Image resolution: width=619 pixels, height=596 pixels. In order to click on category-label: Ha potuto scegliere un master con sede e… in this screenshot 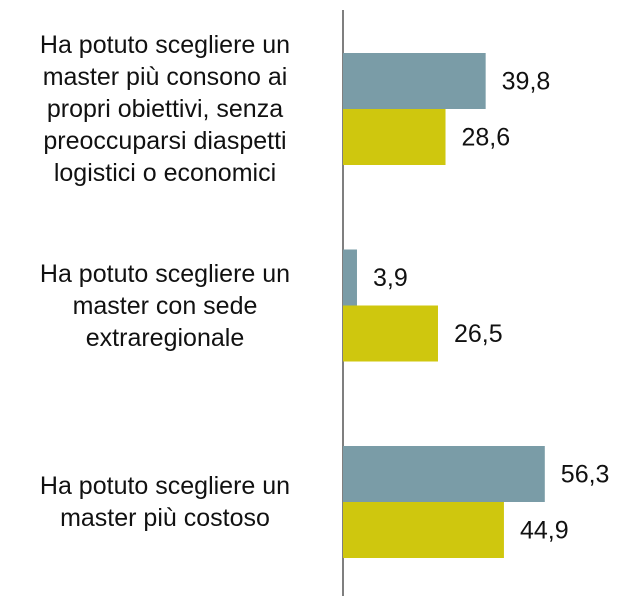, I will do `click(165, 305)`.